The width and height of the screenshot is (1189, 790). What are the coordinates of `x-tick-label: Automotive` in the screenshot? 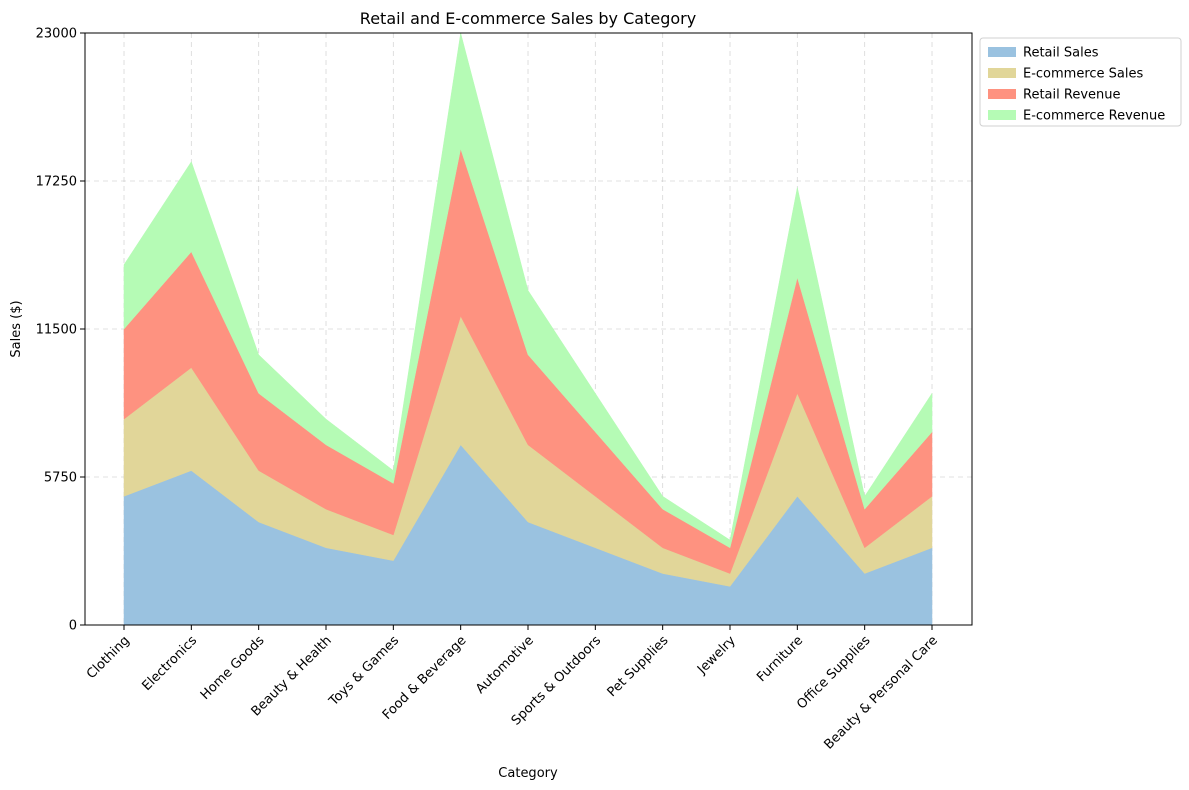 It's located at (505, 665).